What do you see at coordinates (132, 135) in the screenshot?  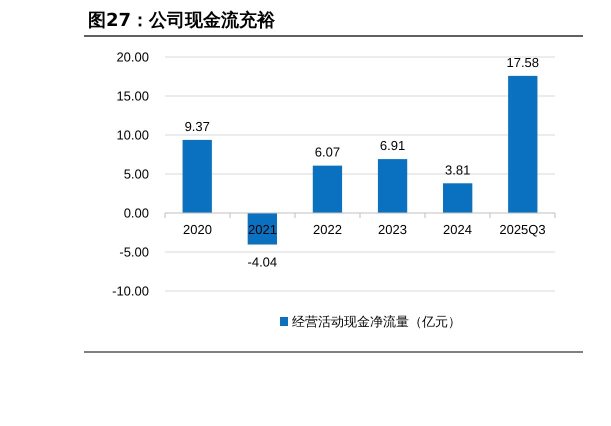 I see `y-tick-label: 10.00` at bounding box center [132, 135].